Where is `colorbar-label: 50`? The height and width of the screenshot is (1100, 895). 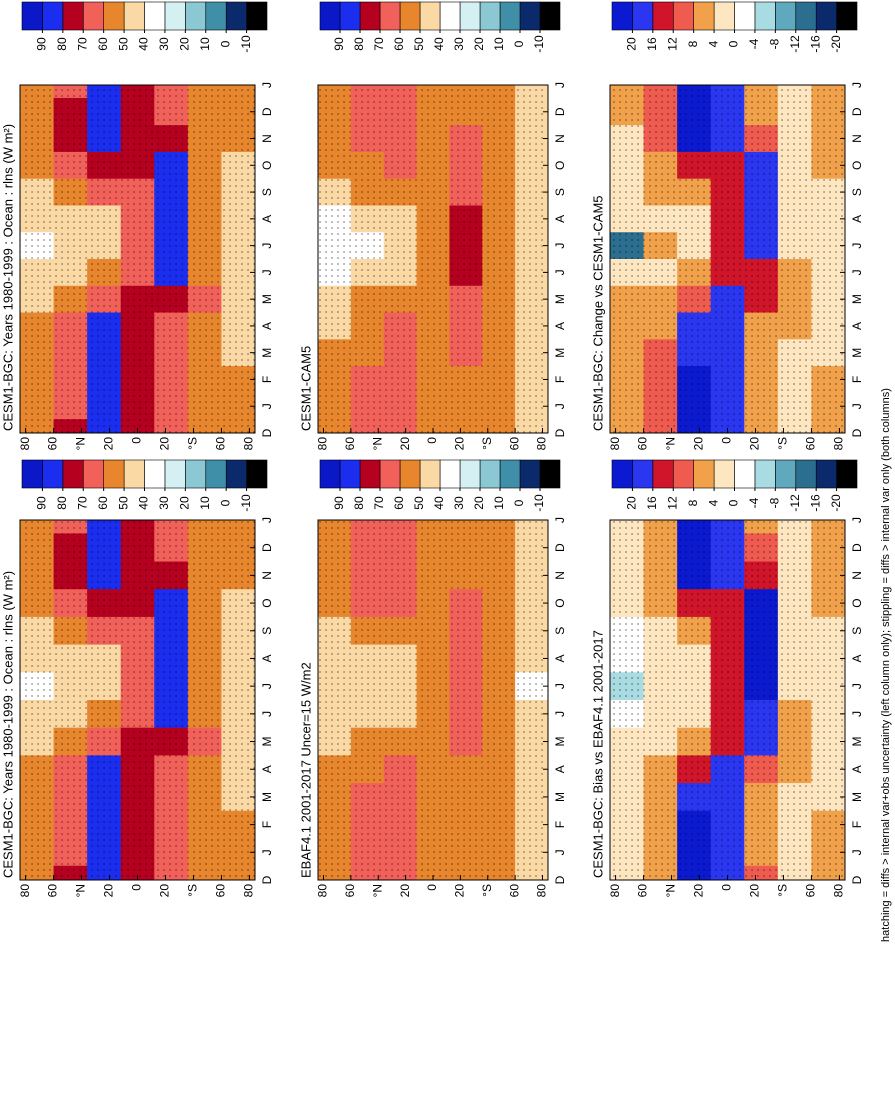
colorbar-label: 50 is located at coordinates (123, 44).